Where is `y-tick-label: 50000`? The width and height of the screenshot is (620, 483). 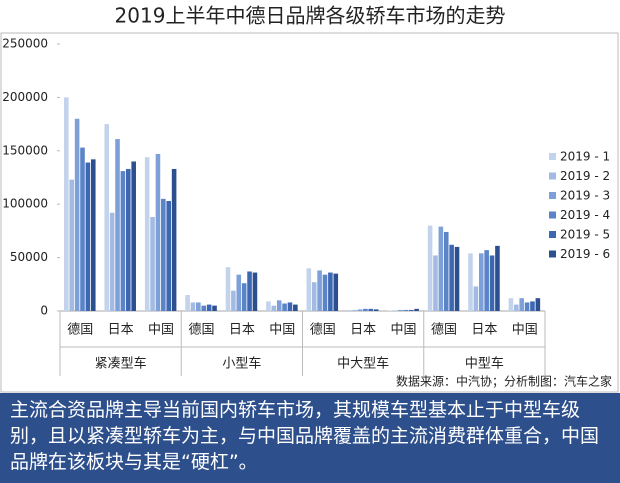
y-tick-label: 50000 is located at coordinates (29, 257).